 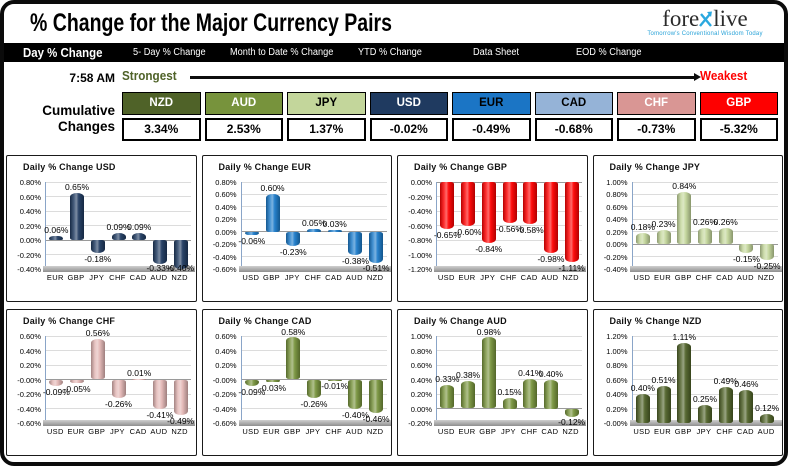 What do you see at coordinates (272, 431) in the screenshot?
I see `x-tick-label: EUR` at bounding box center [272, 431].